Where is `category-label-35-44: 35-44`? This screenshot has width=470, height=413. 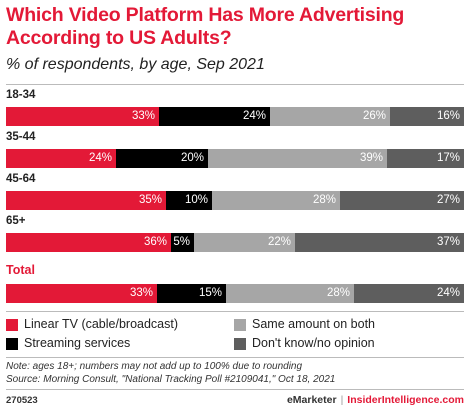 category-label-35-44: 35-44 is located at coordinates (21, 137).